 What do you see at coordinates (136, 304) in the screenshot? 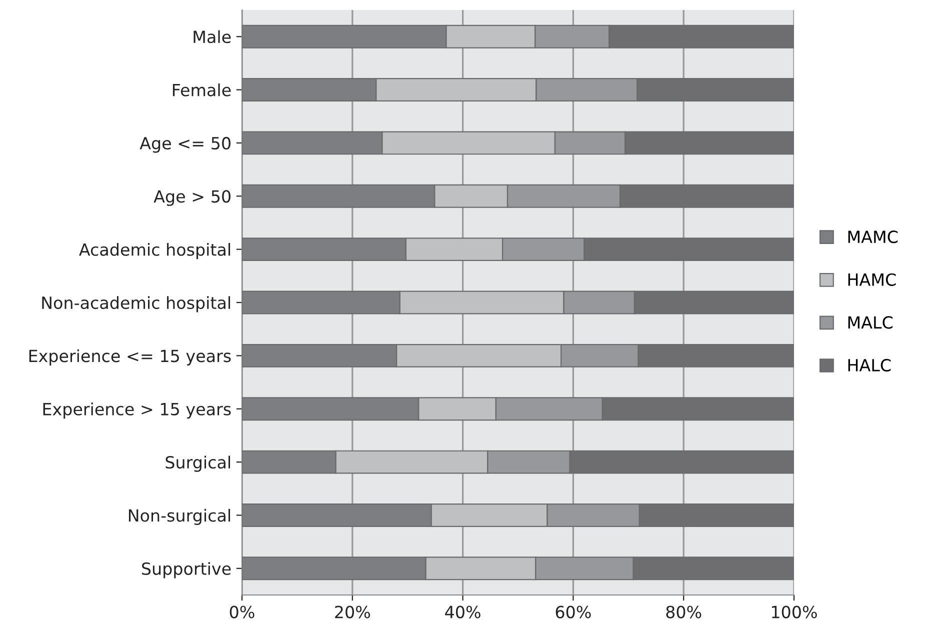
I see `y-tick-label: Non-academic hospital` at bounding box center [136, 304].